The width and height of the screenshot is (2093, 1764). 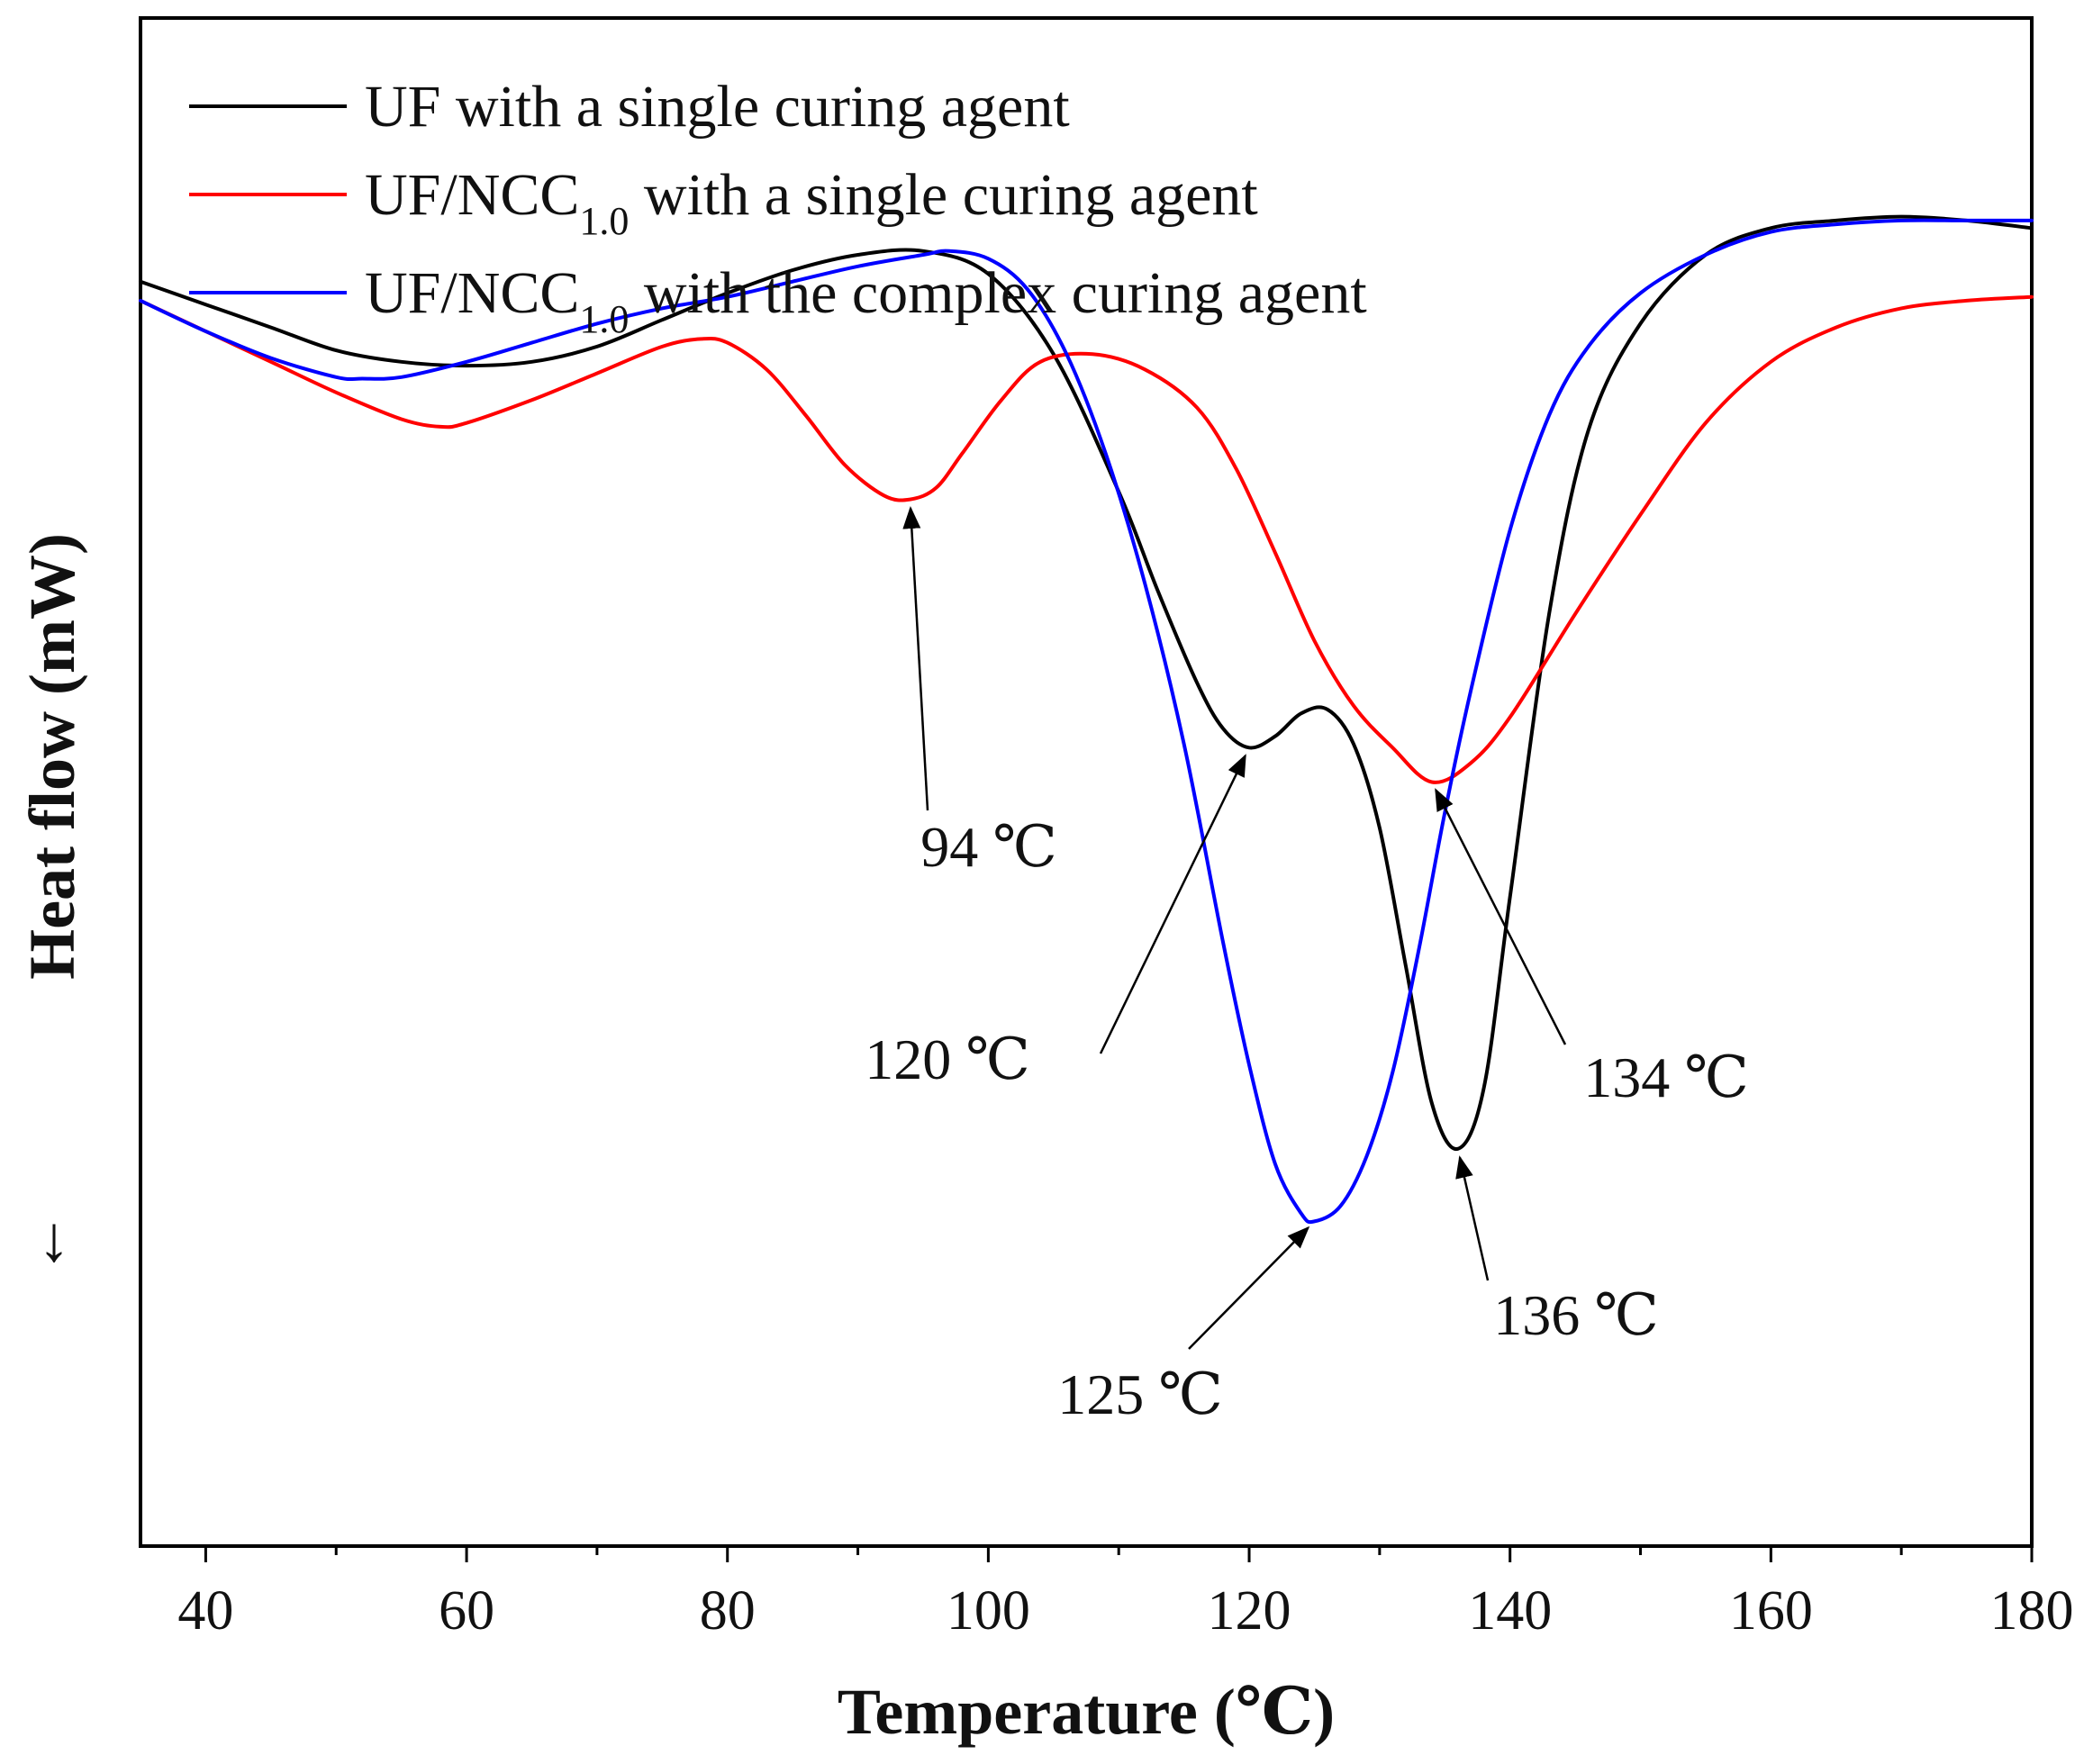 What do you see at coordinates (1086, 1712) in the screenshot?
I see `x-axis-title: Temperature (℃)` at bounding box center [1086, 1712].